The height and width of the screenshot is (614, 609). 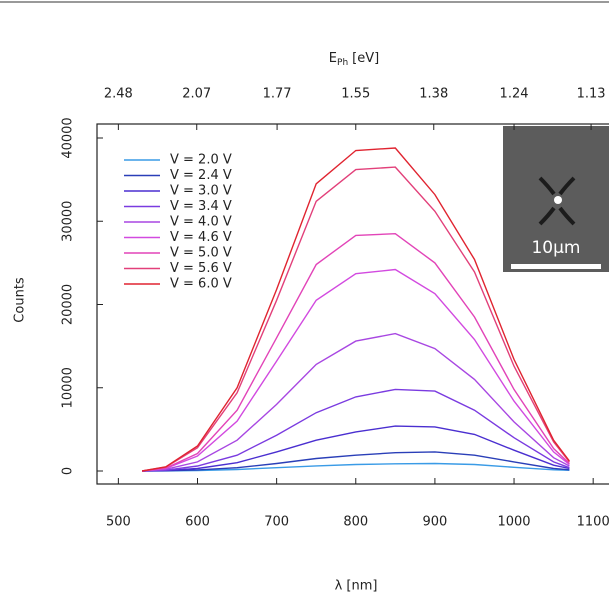 I want to click on x-tick-label: 700, so click(x=276, y=522).